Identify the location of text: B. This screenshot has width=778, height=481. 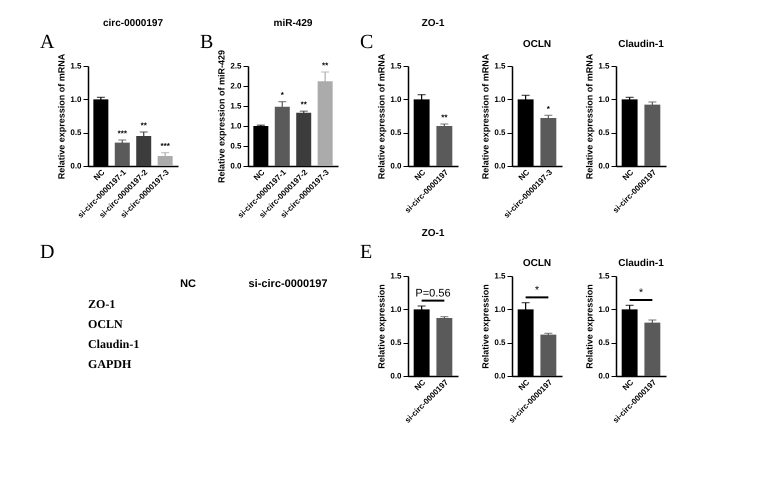
(207, 42).